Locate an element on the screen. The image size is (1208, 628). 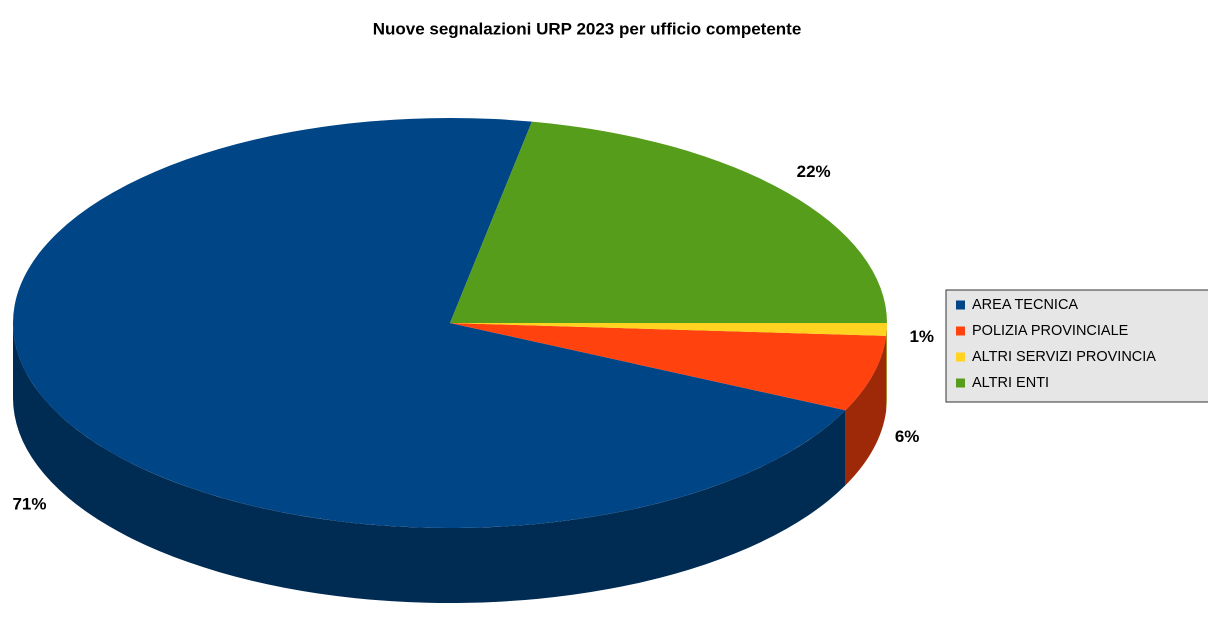
legend-label: ALTRI ENTI is located at coordinates (1010, 383).